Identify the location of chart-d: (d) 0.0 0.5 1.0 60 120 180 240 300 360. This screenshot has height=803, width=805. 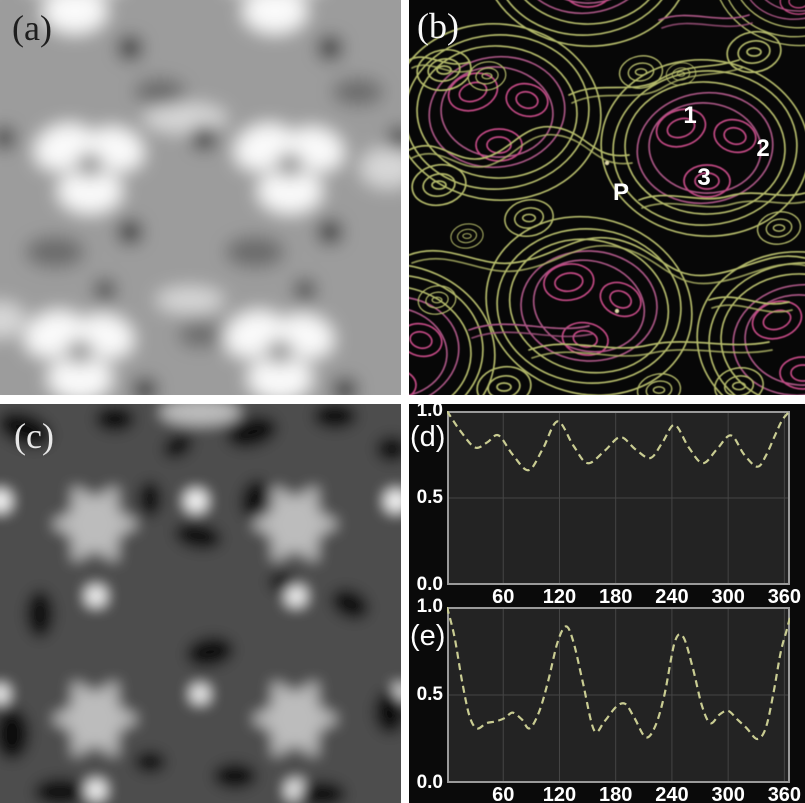
(607, 506).